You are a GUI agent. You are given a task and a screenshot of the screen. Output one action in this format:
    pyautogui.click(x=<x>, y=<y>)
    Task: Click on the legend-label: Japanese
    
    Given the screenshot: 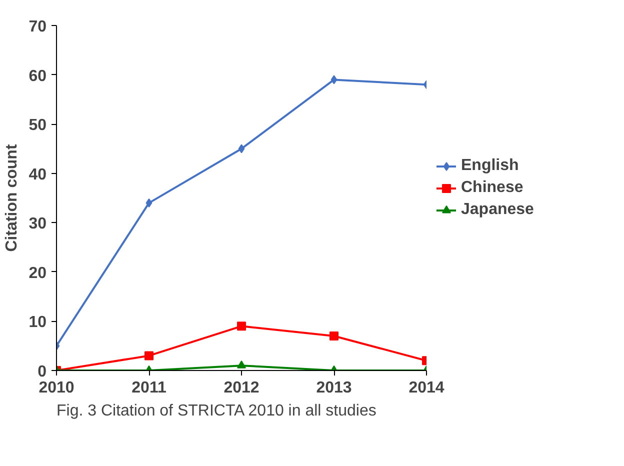 What is the action you would take?
    pyautogui.click(x=497, y=210)
    